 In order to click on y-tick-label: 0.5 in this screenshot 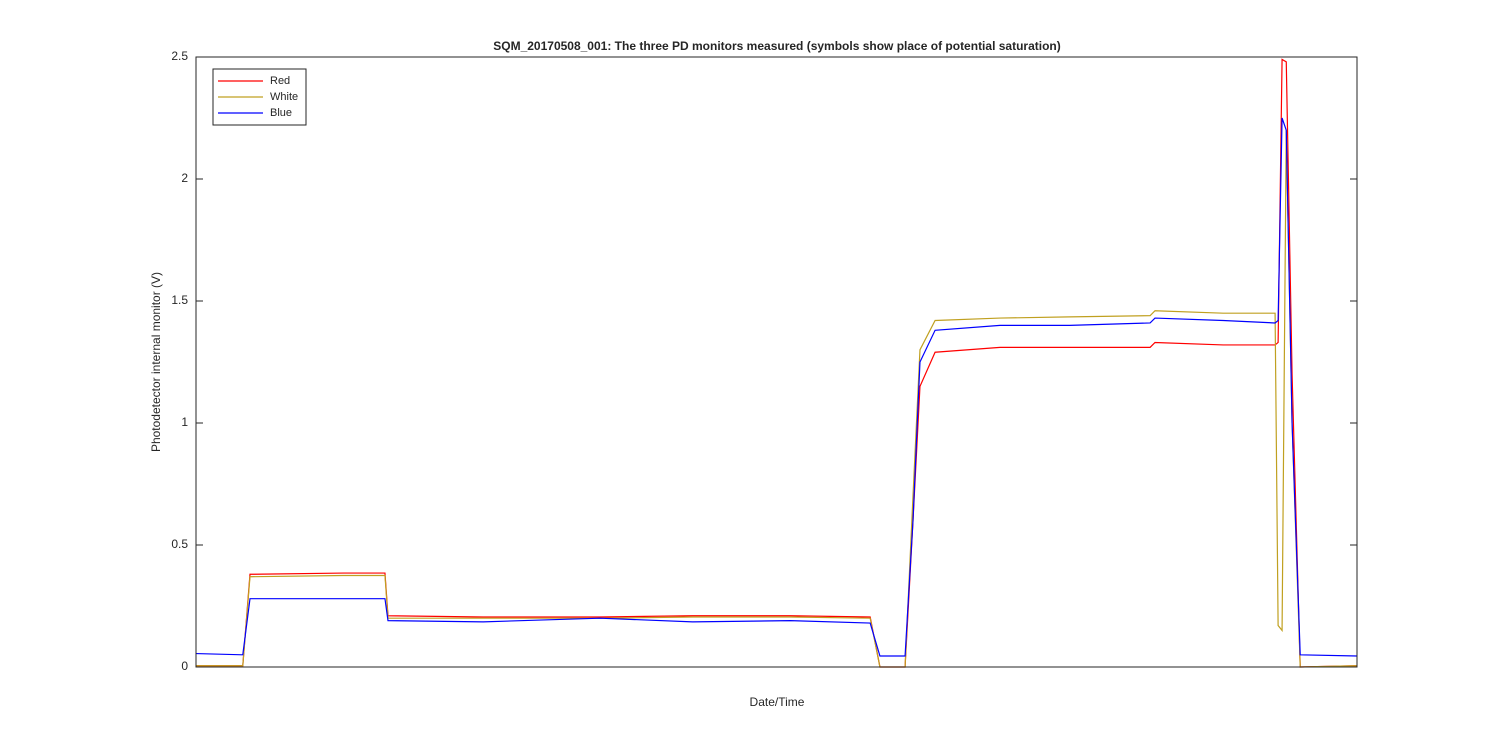, I will do `click(179, 544)`.